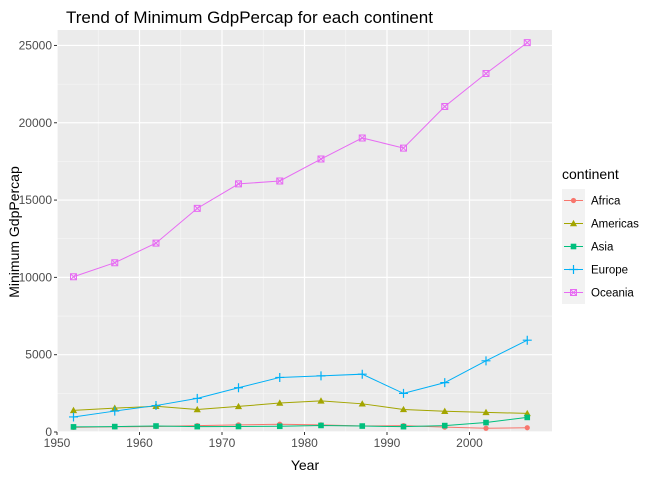  I want to click on x-tick-label: 1950, so click(57, 443).